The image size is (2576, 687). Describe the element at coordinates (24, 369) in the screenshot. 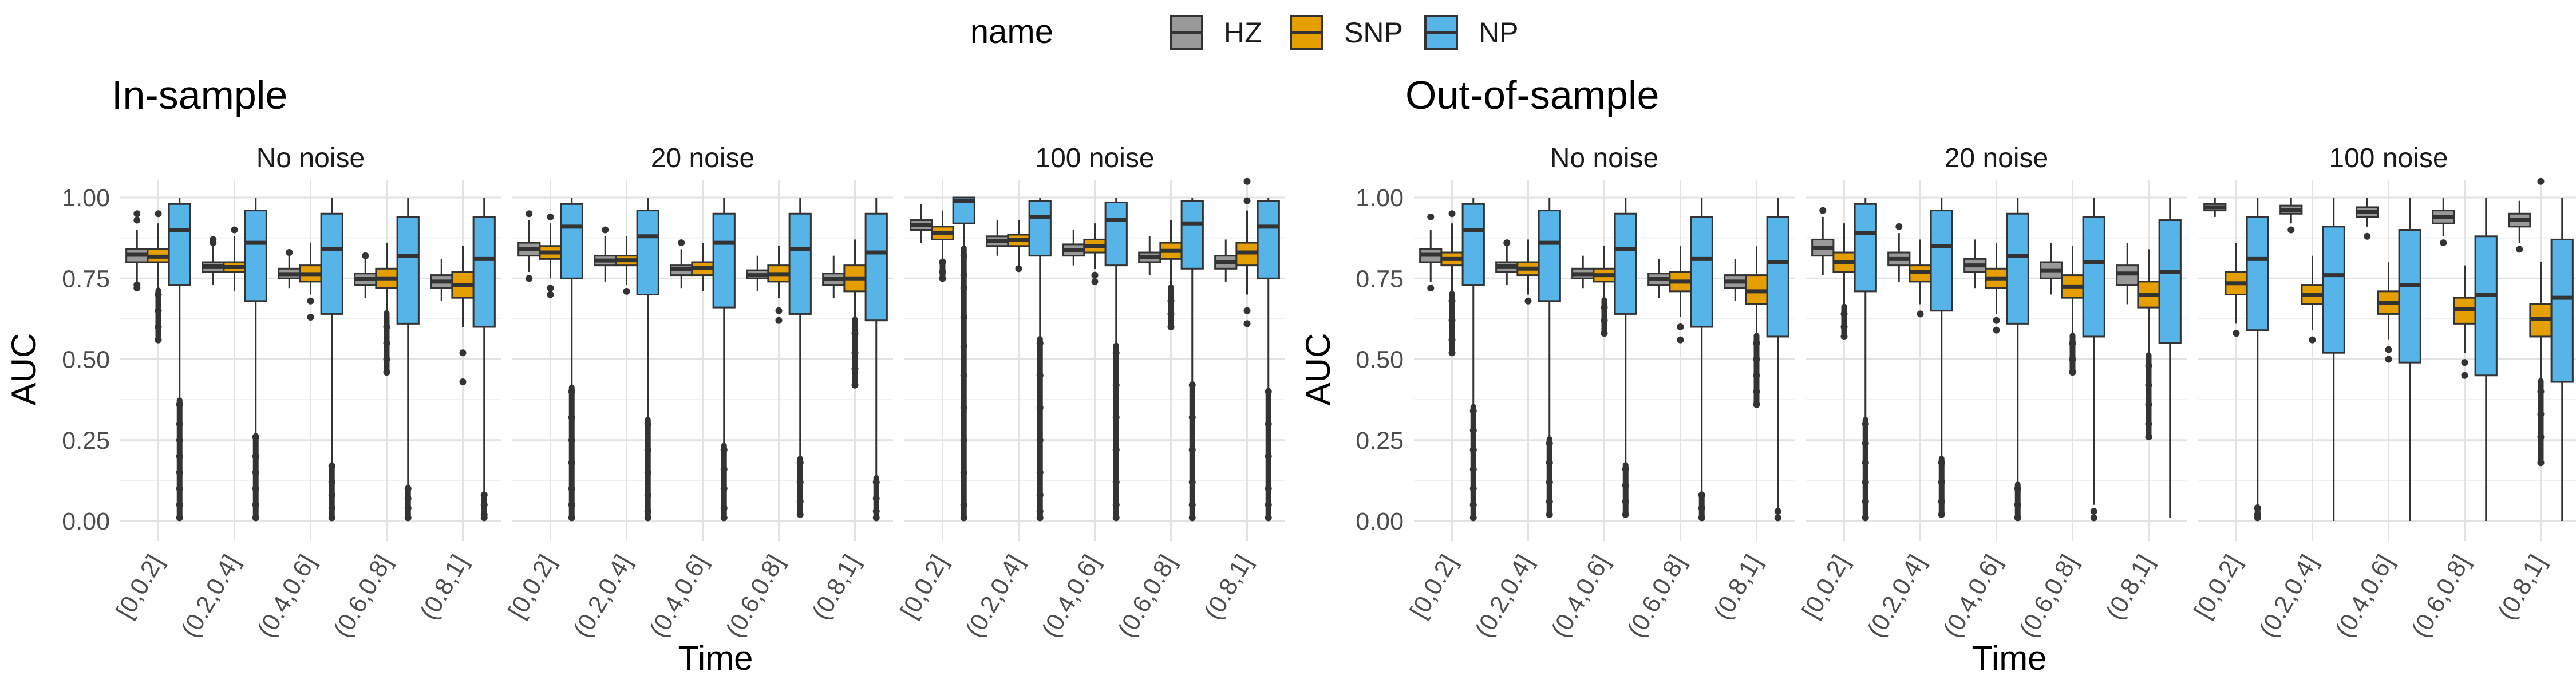

I see `y-axis-title-in-sample: AUC` at that location.